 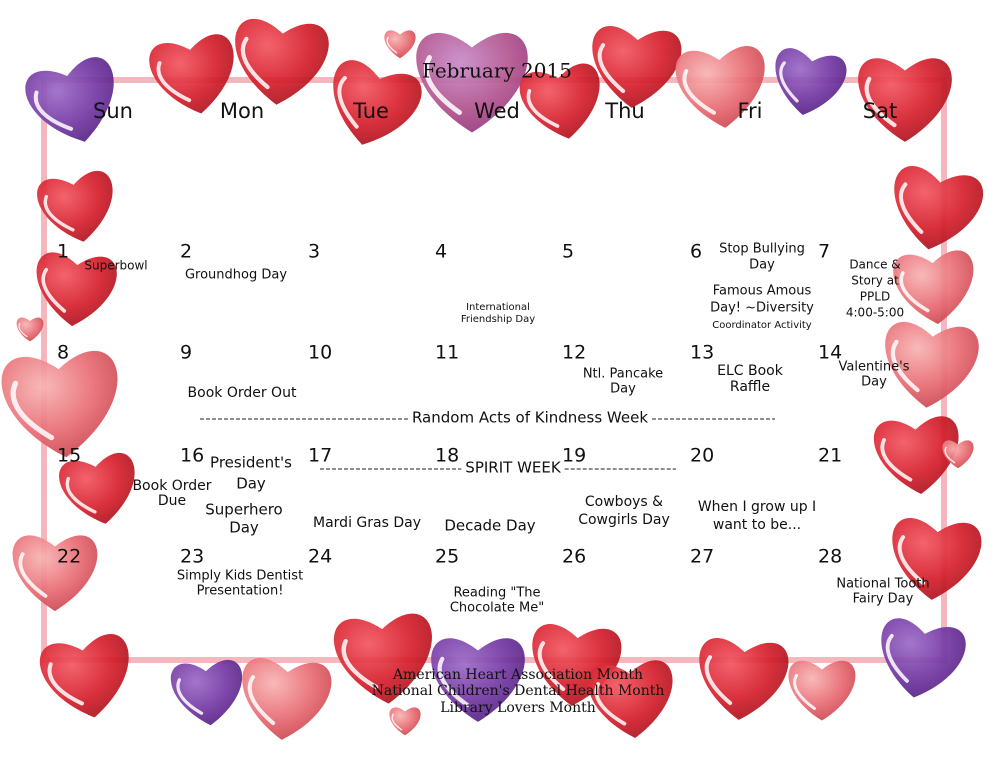 I want to click on date-number: 8, so click(x=63, y=353).